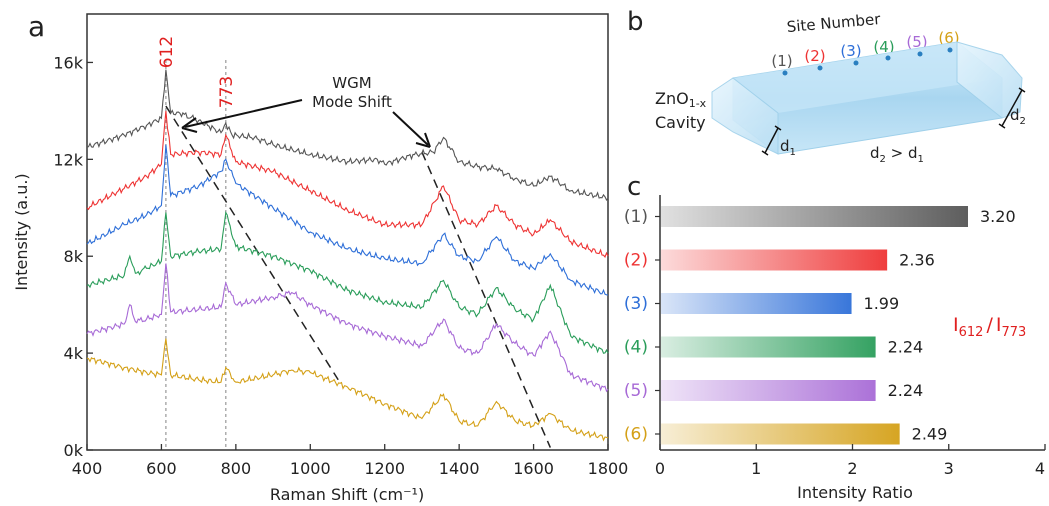 This screenshot has height=506, width=1049. Describe the element at coordinates (636, 348) in the screenshot. I see `category-label-4: (4)` at that location.